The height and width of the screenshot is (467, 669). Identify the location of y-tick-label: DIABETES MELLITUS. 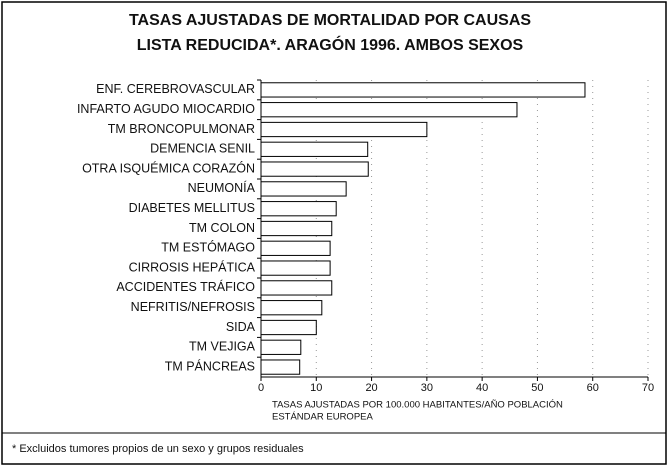
(192, 208).